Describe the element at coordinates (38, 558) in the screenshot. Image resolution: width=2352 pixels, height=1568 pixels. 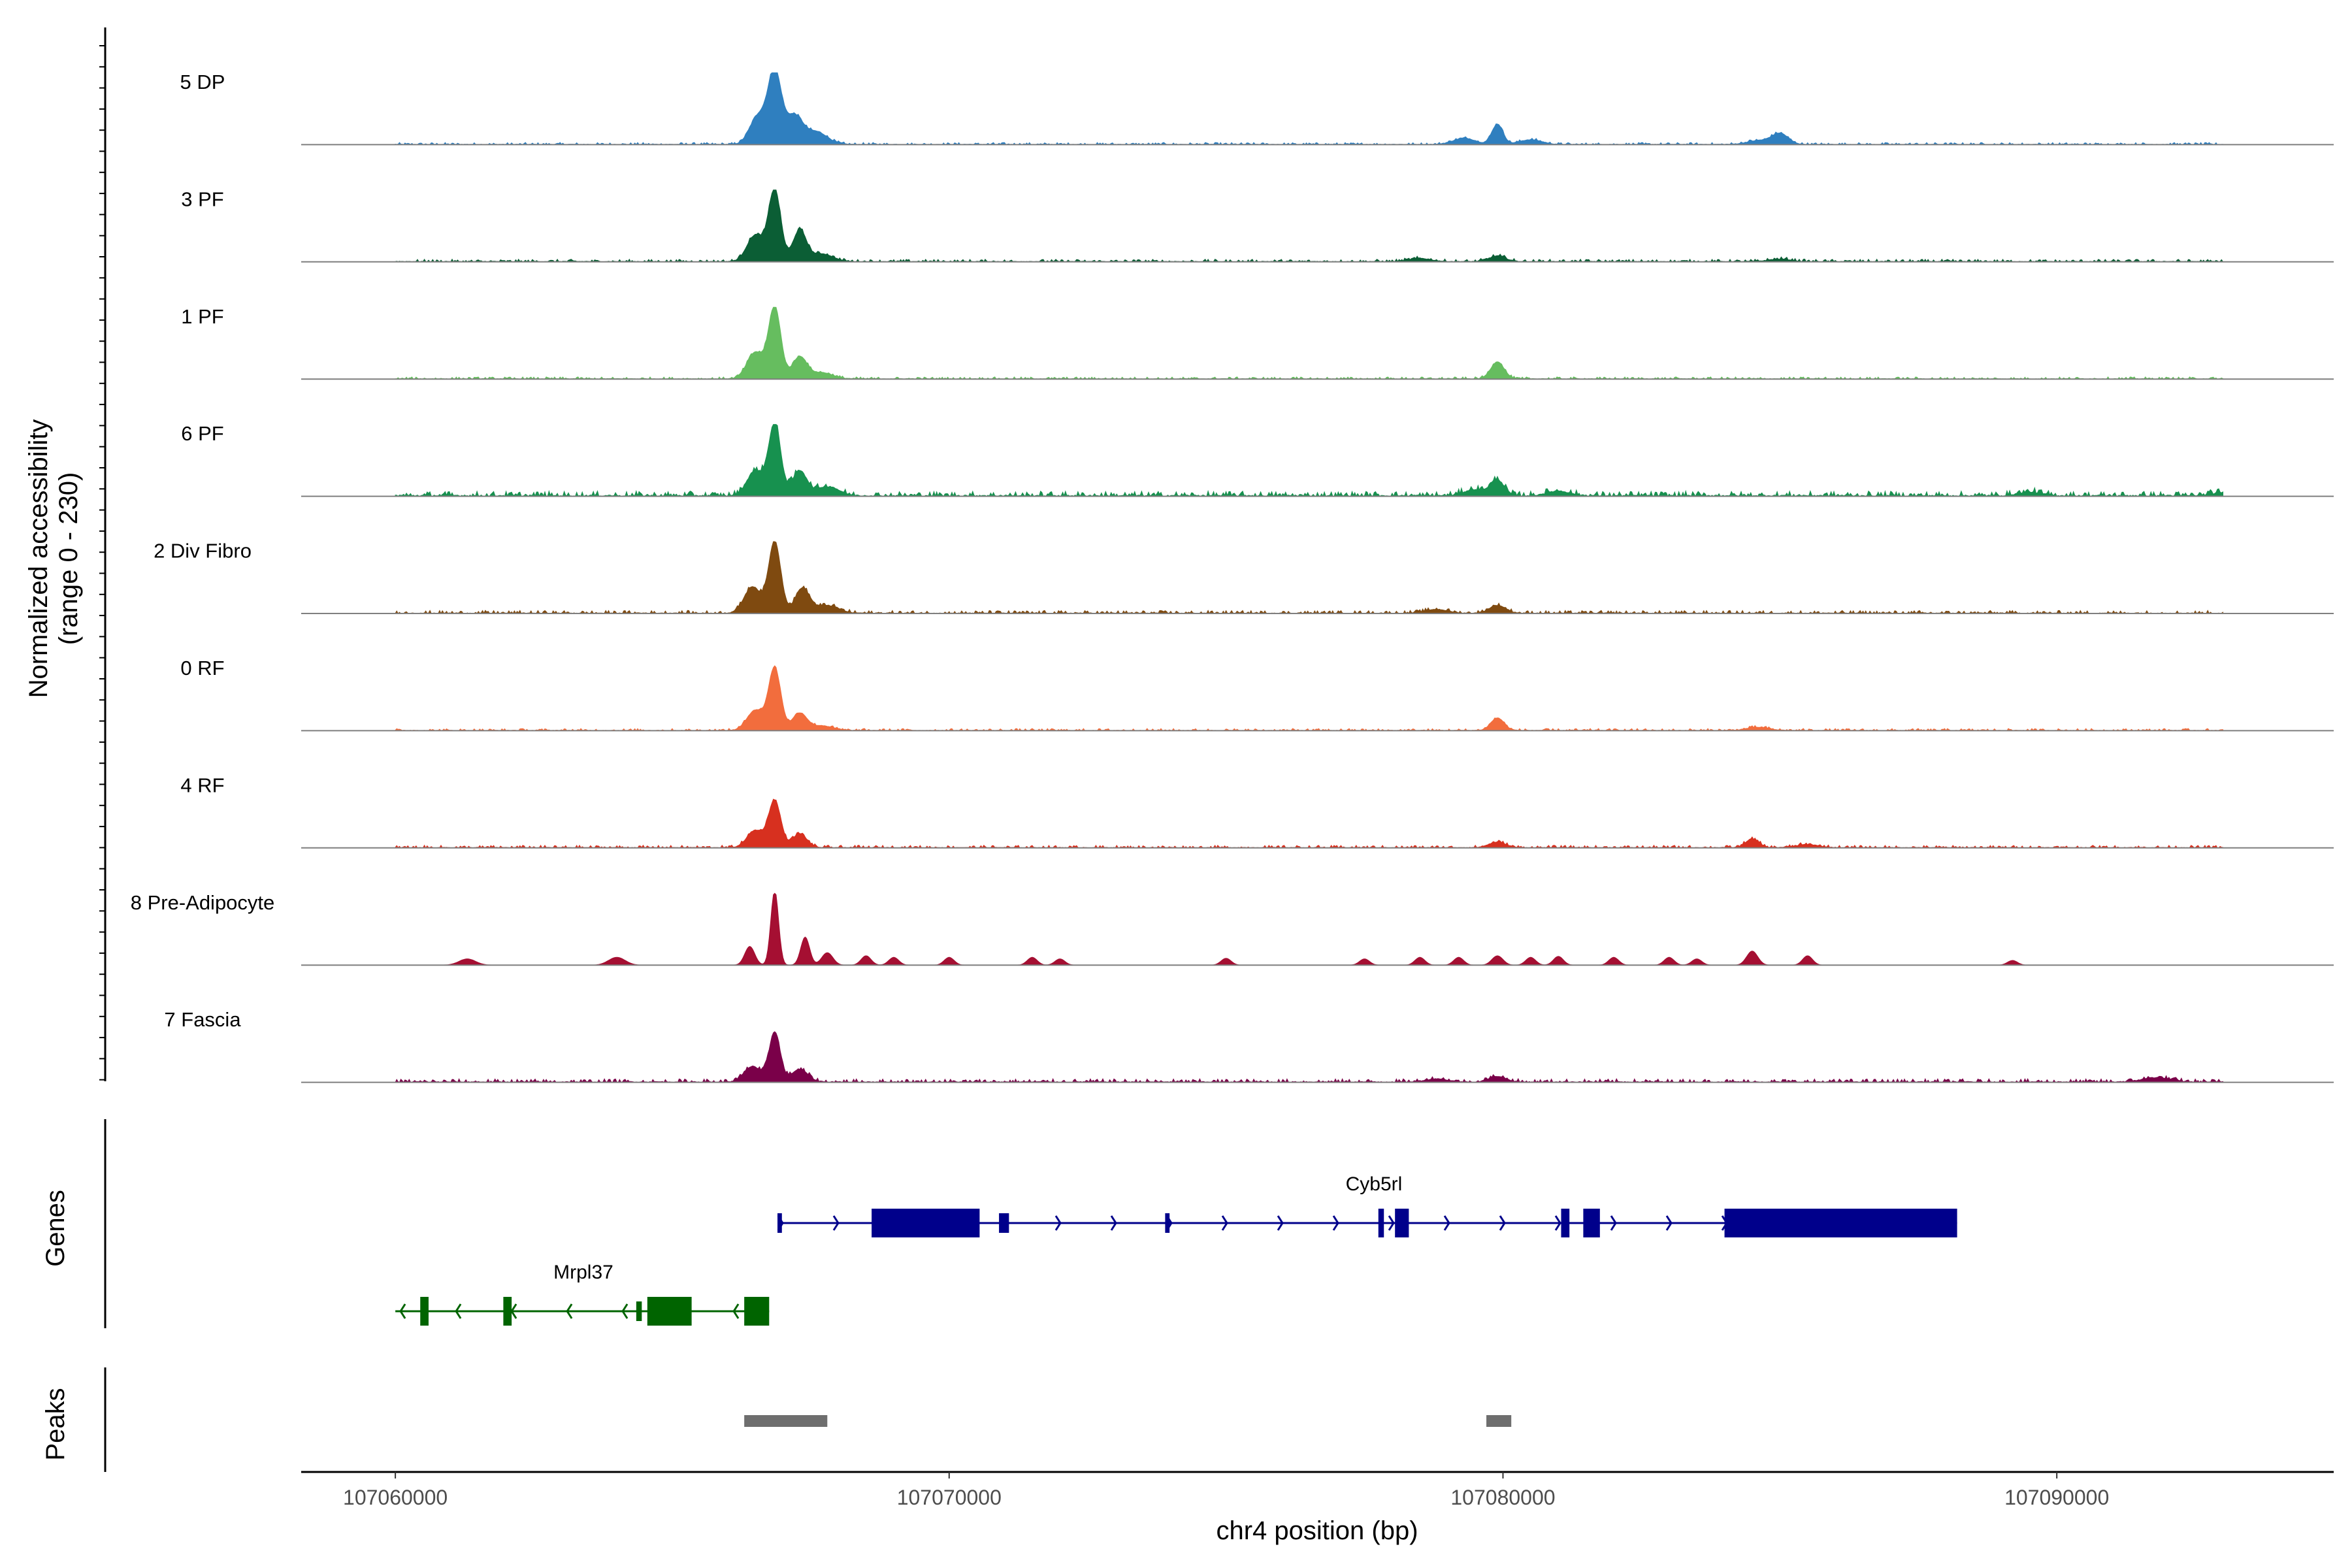
I see `y-axis-title-line1: Normalized accessibility` at that location.